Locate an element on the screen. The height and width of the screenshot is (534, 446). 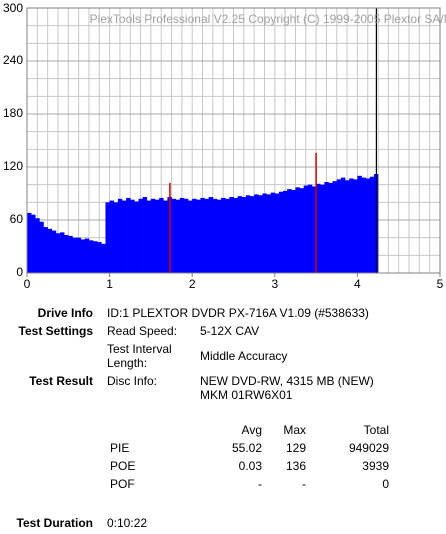
row-label: Test Result is located at coordinates (61, 381).